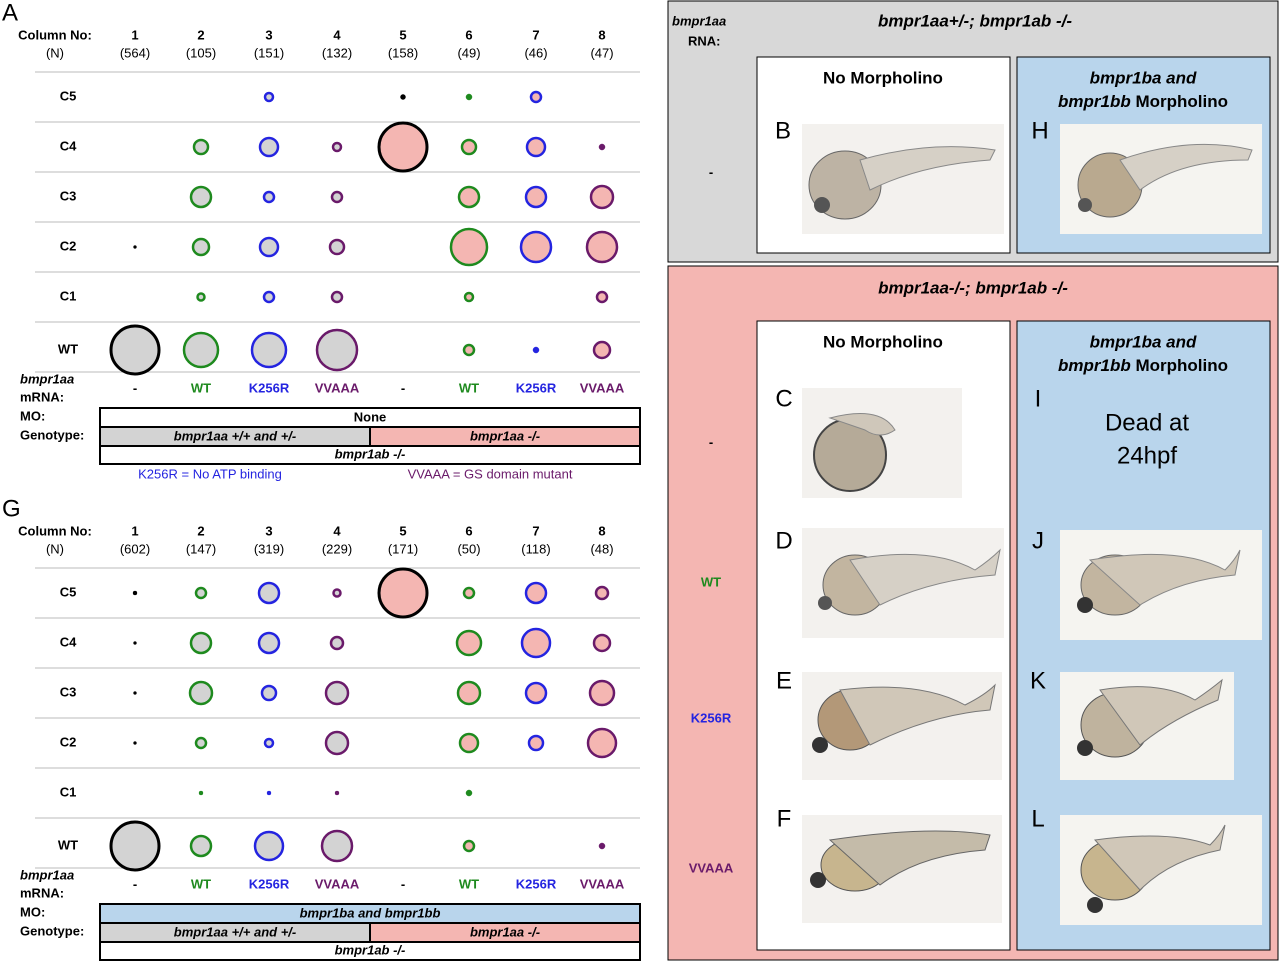 The width and height of the screenshot is (1280, 962). I want to click on row-label: C3, so click(68, 195).